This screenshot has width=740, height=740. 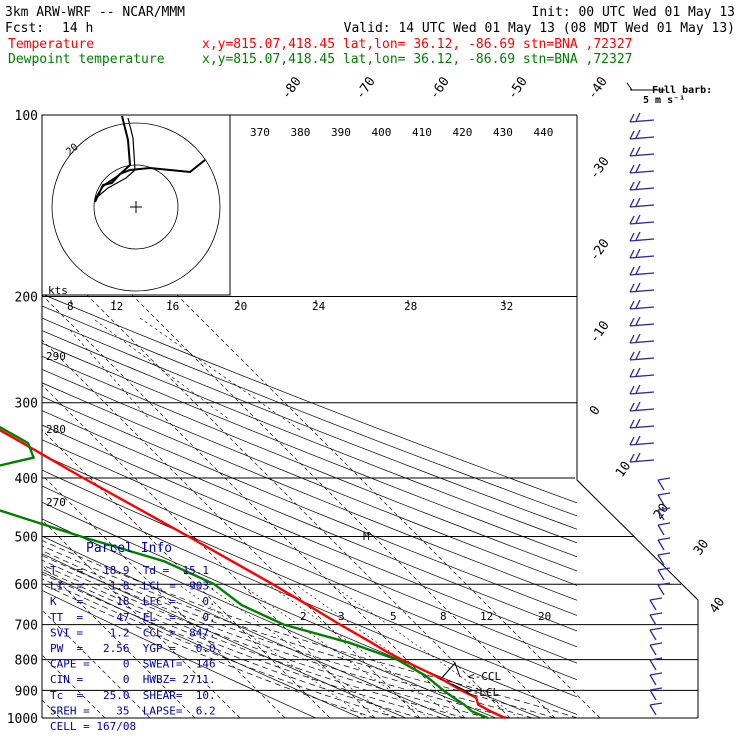 What do you see at coordinates (664, 100) in the screenshot?
I see `barb-legend-value: 5 m s⁻¹` at bounding box center [664, 100].